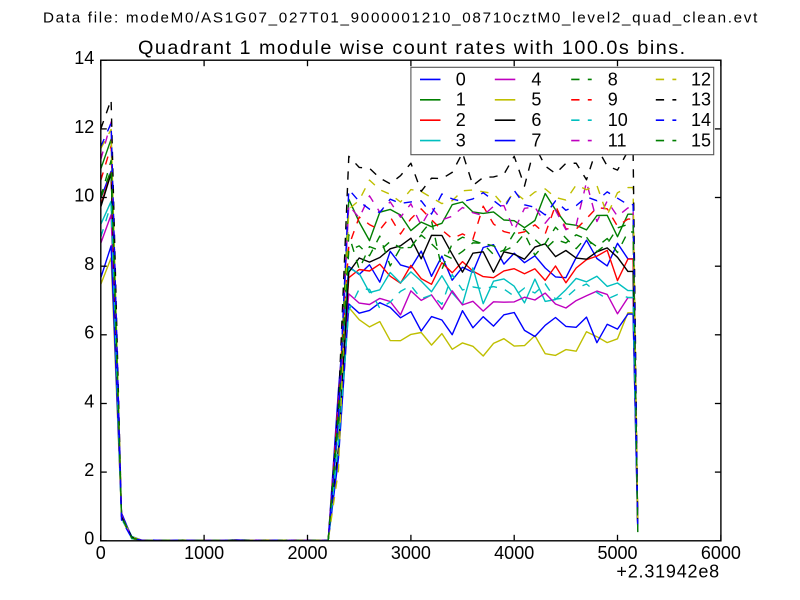  Describe the element at coordinates (461, 100) in the screenshot. I see `svg-text: 1` at that location.